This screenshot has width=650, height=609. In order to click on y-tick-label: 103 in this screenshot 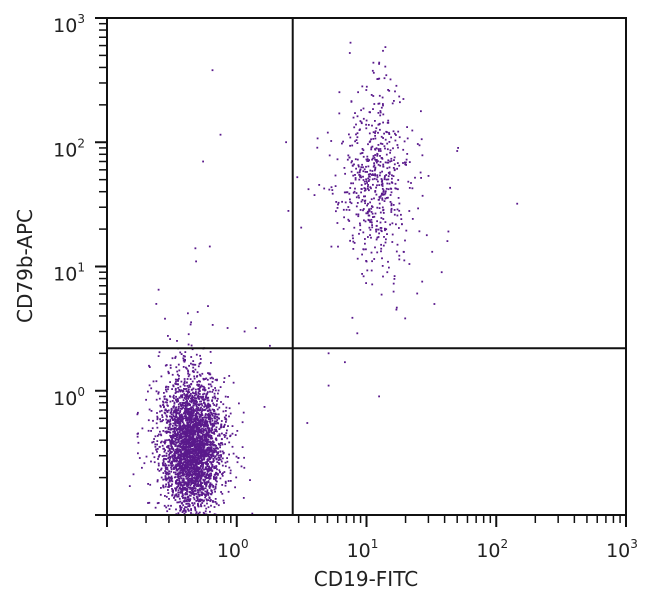, I will do `click(69, 24)`.